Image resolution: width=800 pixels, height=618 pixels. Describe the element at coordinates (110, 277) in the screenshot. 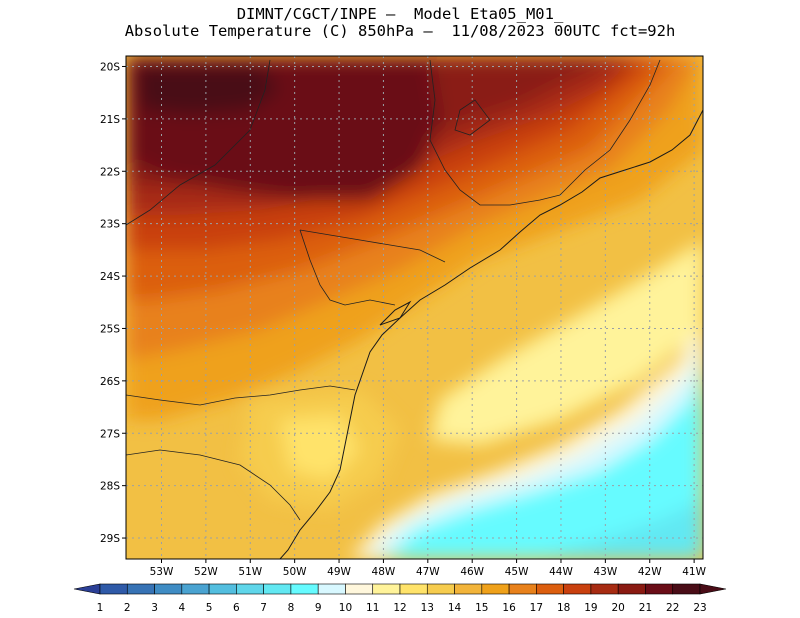

I see `lat-label: 24S` at that location.